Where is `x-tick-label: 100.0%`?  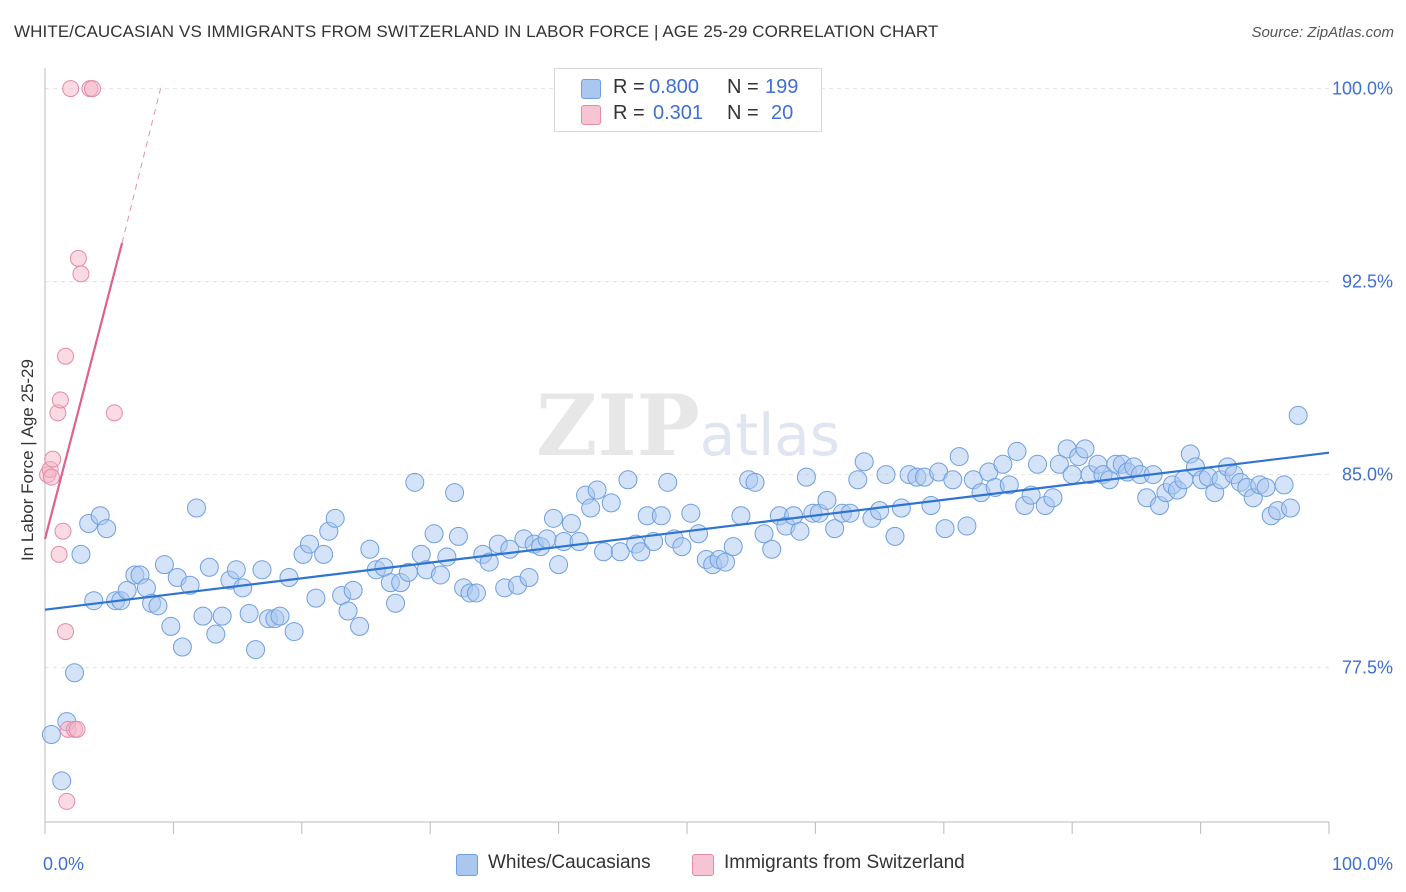 x-tick-label: 100.0% is located at coordinates (1362, 864).